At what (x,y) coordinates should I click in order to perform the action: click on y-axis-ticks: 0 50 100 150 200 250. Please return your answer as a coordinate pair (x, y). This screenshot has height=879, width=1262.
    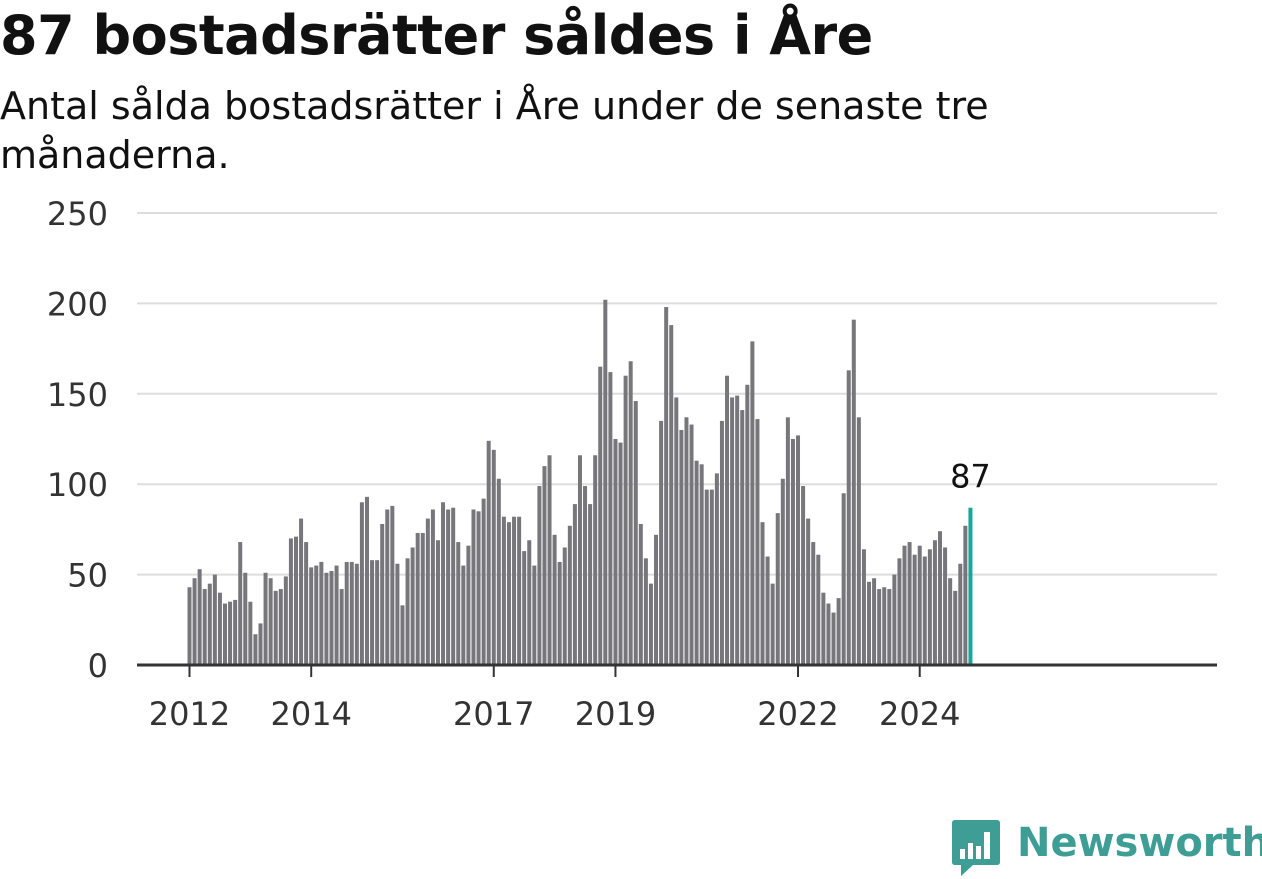
    Looking at the image, I should click on (77, 440).